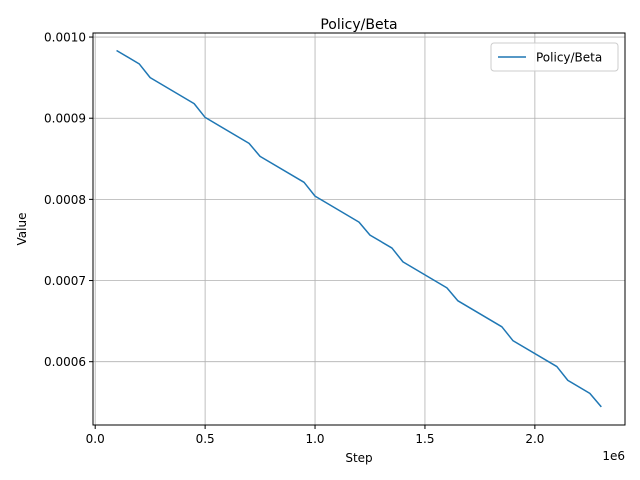 This screenshot has height=480, width=640. Describe the element at coordinates (205, 439) in the screenshot. I see `x-tick-label: 0.5` at that location.